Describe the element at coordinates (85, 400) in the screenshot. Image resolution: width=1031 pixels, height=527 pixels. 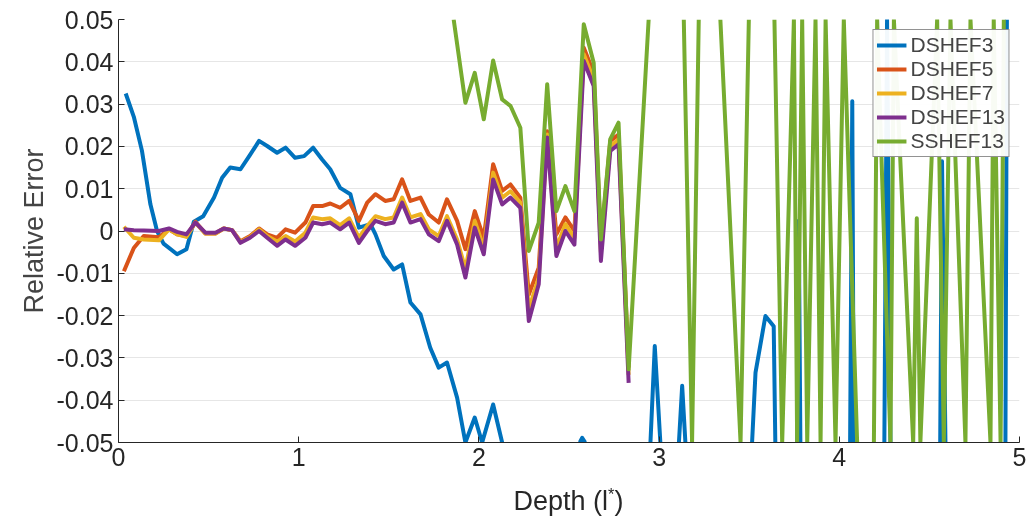
I see `y-tick-label: -0.04` at that location.